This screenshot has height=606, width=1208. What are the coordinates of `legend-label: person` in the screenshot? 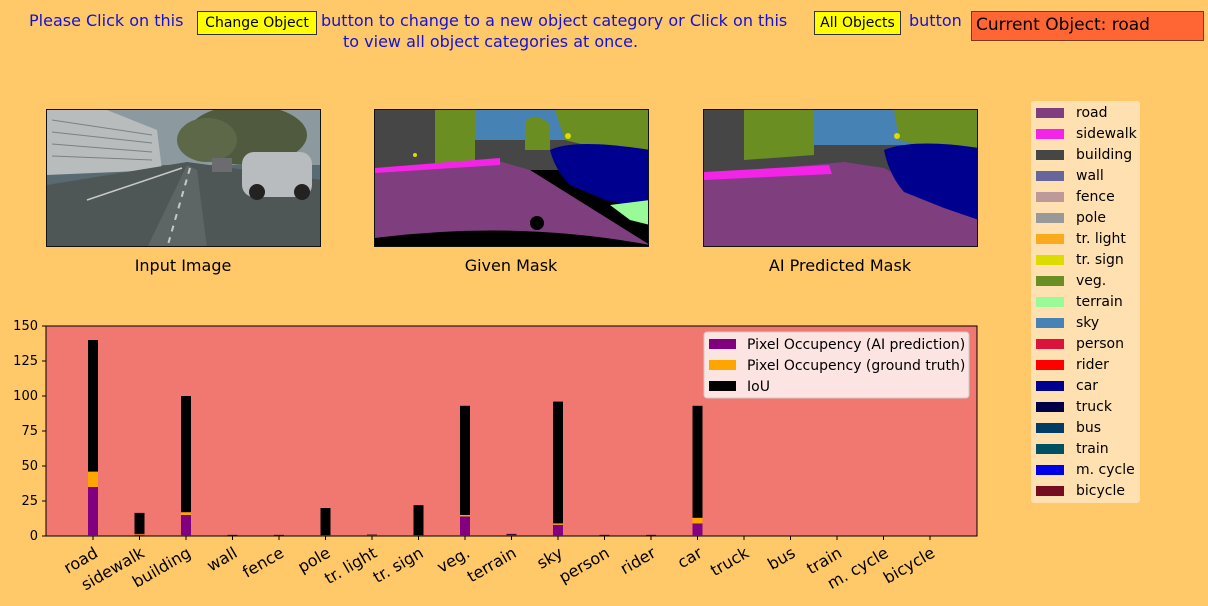 It's located at (1100, 344).